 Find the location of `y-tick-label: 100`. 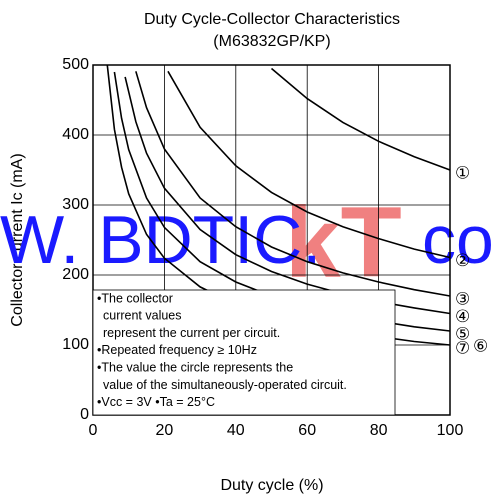

y-tick-label: 100 is located at coordinates (75, 344).